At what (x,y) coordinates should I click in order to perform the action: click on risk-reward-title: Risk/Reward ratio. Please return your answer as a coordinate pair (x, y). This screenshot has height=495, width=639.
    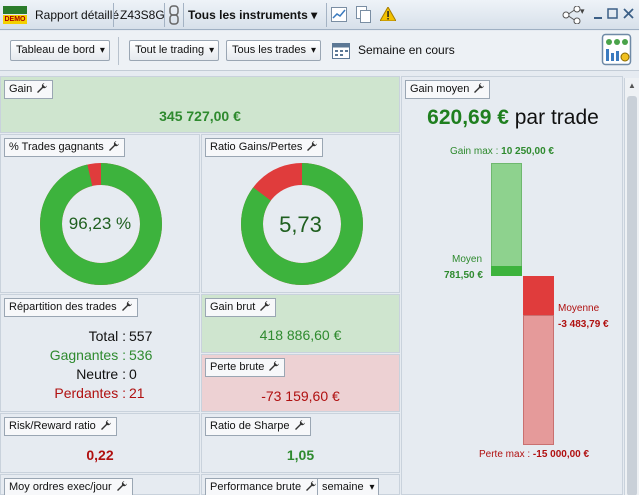
    Looking at the image, I should click on (60, 426).